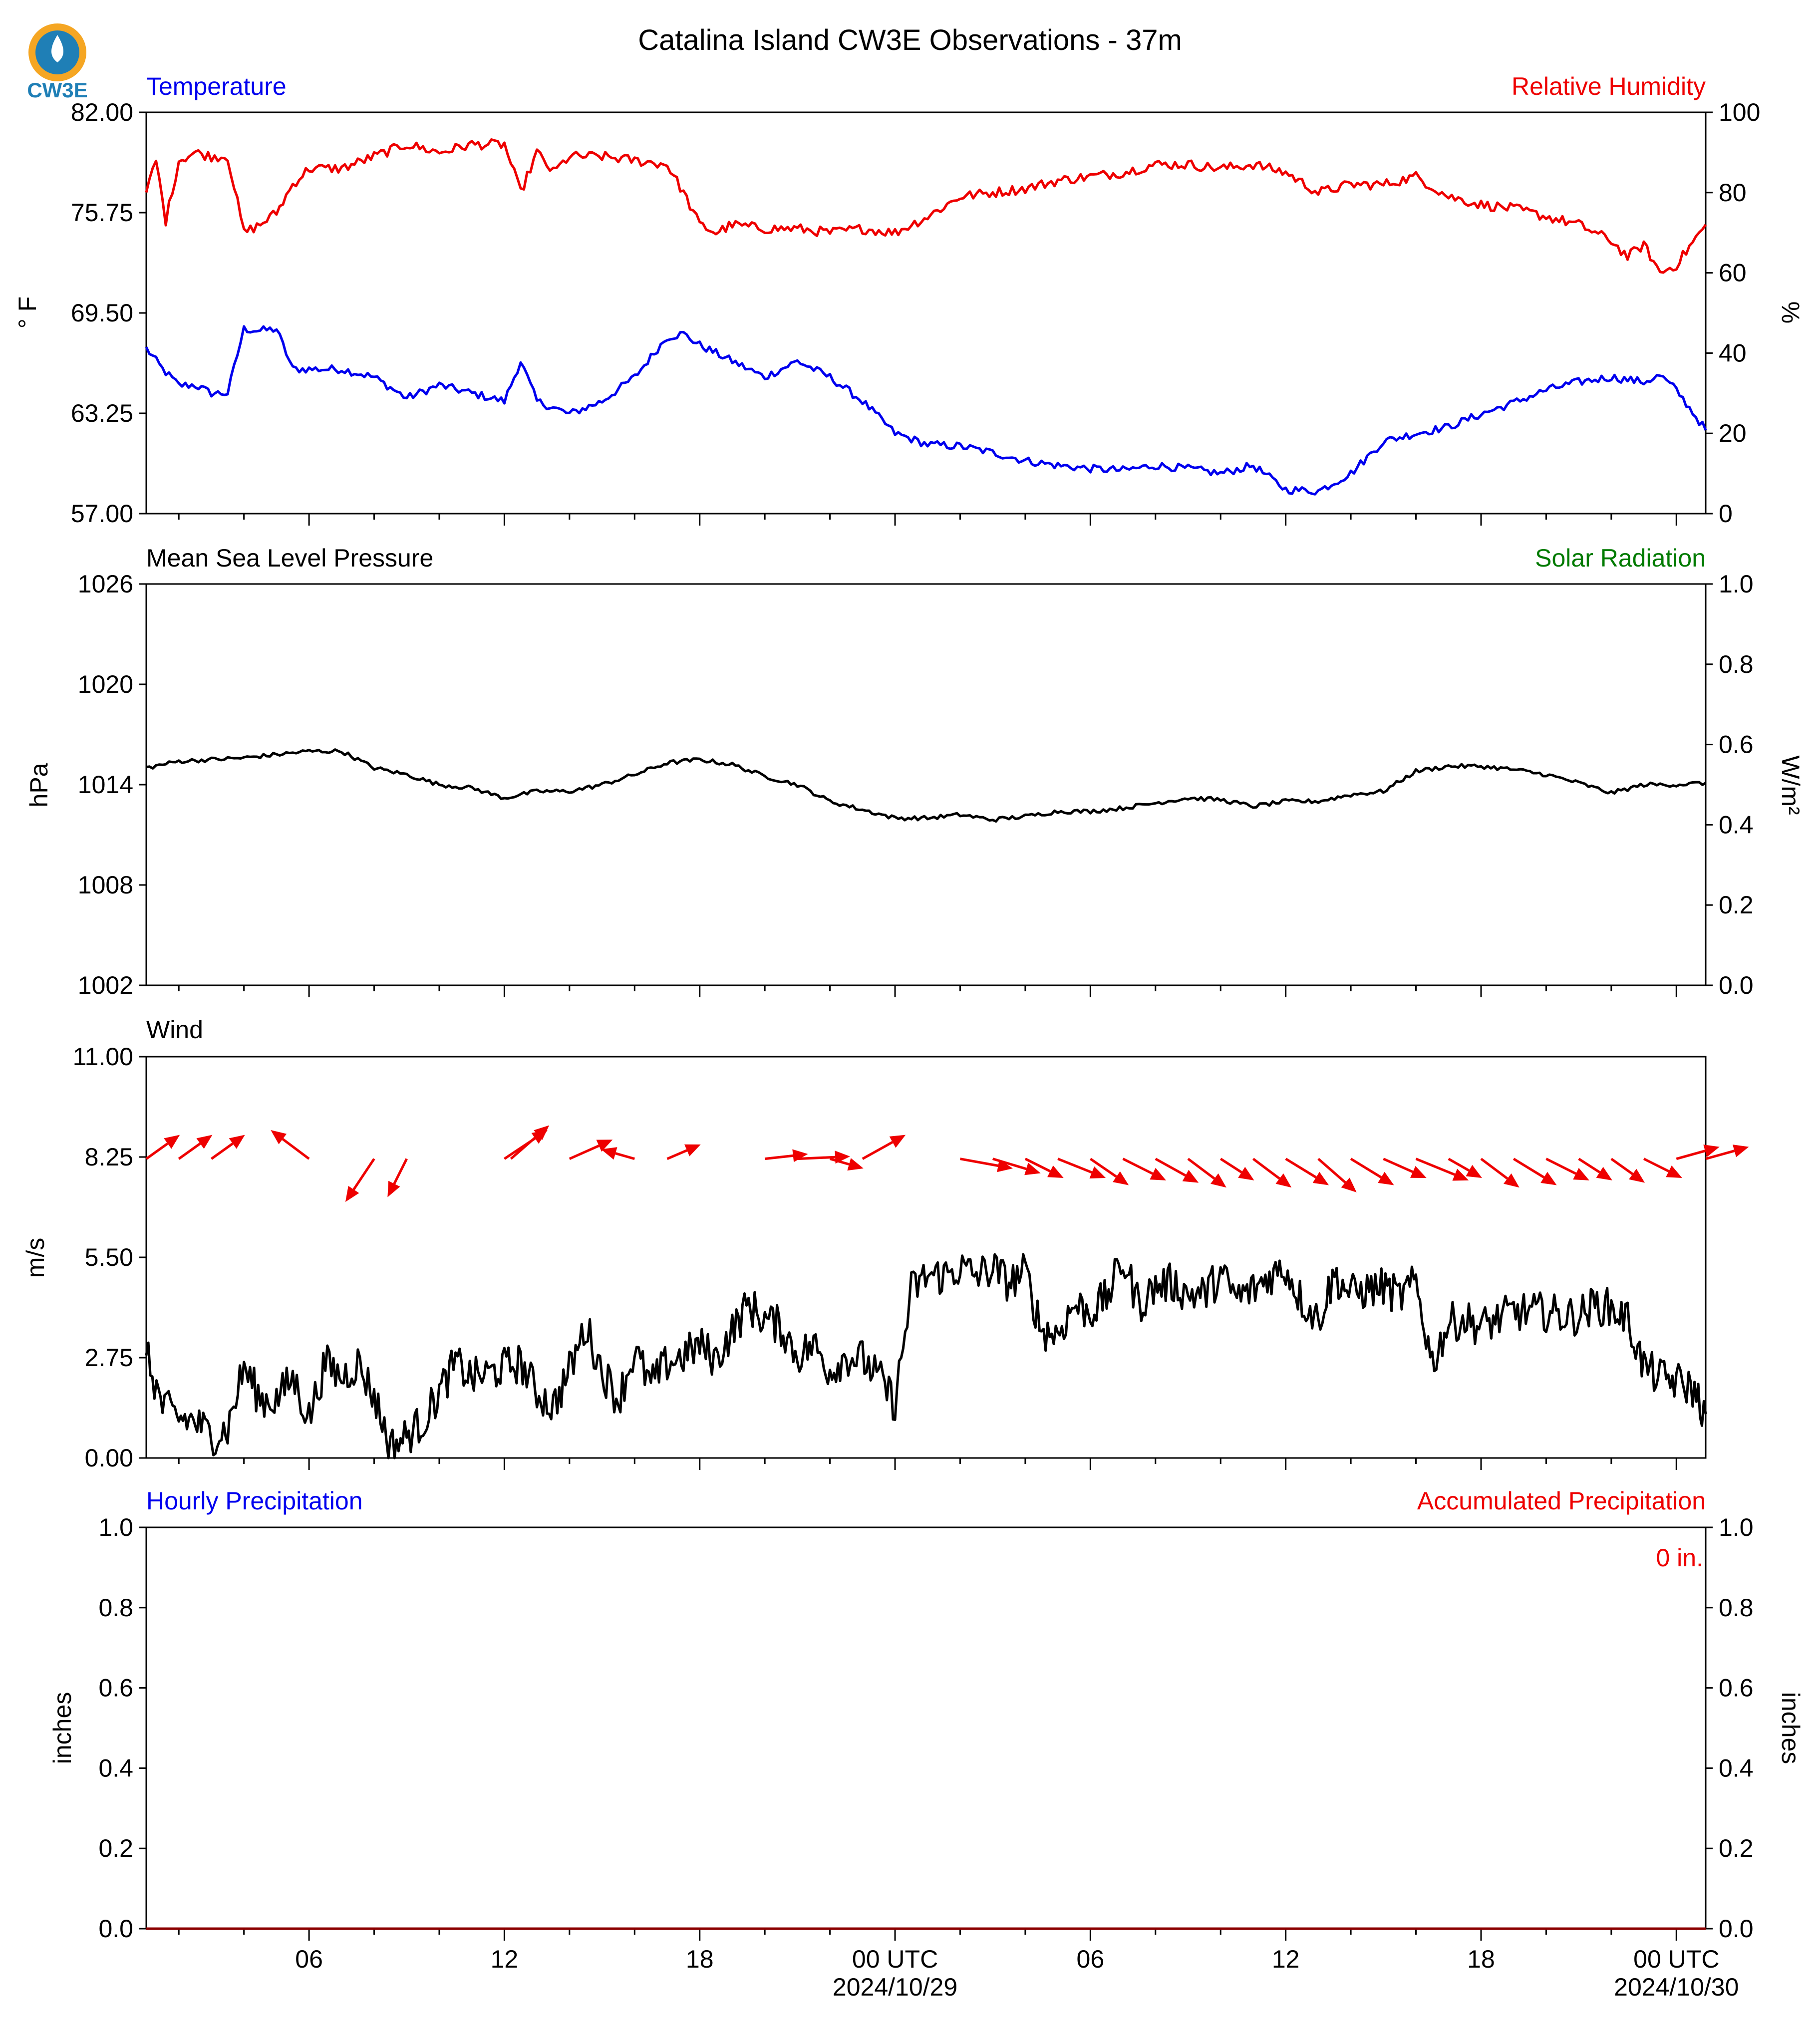  I want to click on x-tick-date-label: 2024/10/30, so click(1676, 1987).